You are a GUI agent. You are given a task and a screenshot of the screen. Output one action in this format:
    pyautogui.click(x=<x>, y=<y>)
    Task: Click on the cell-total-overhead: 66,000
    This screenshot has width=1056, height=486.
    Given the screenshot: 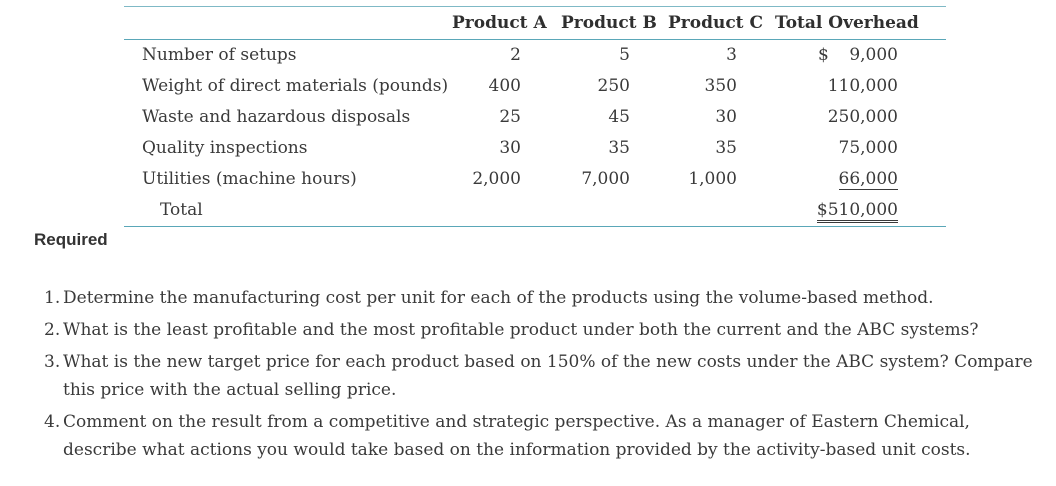 What is the action you would take?
    pyautogui.click(x=860, y=179)
    